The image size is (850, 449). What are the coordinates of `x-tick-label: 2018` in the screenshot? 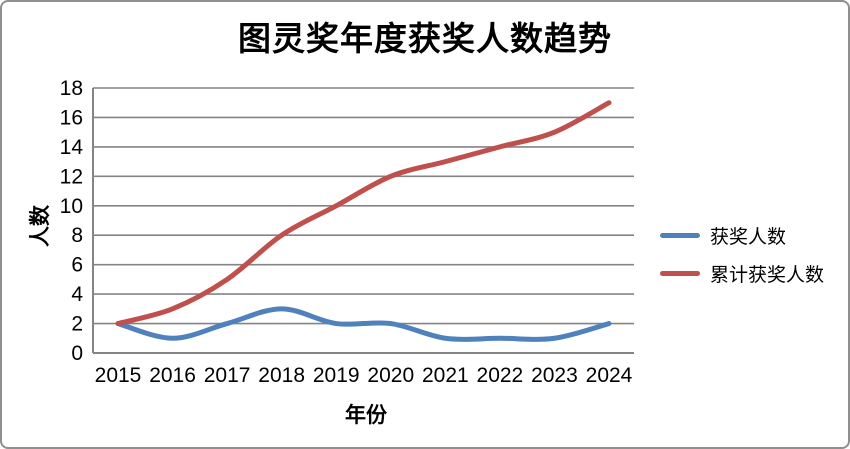 It's located at (281, 375).